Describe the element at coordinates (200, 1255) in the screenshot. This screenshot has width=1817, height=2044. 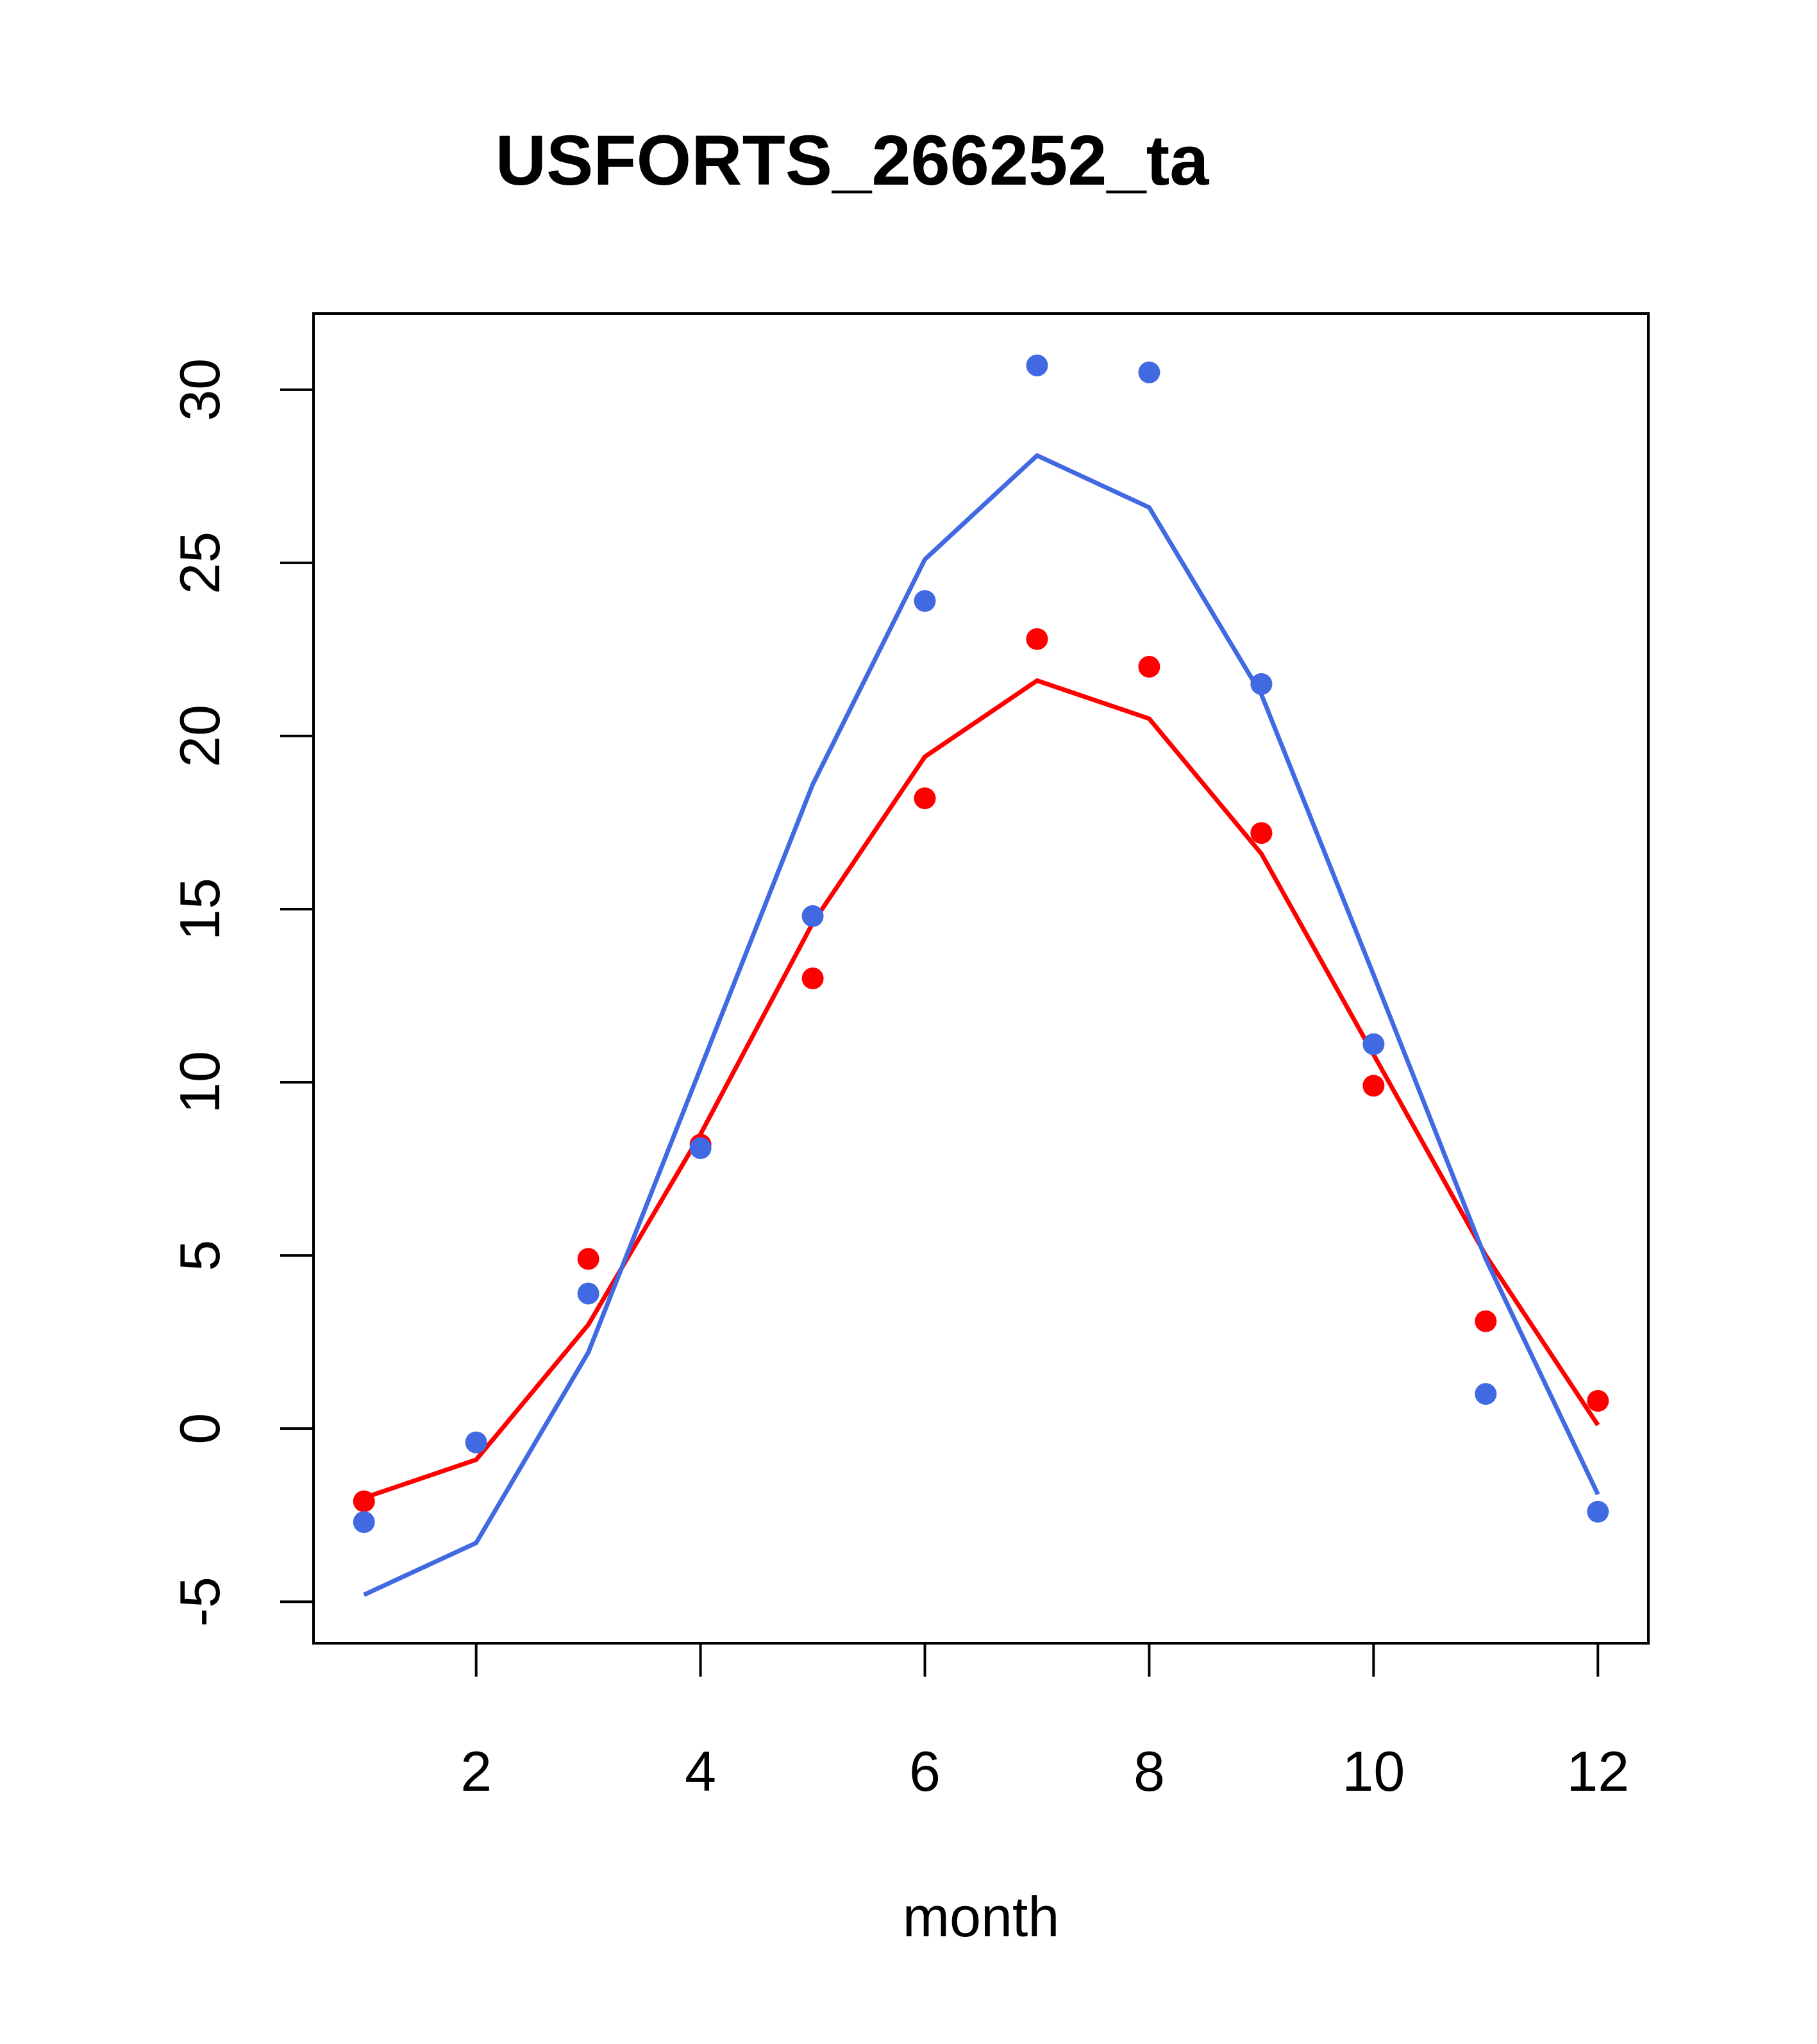
I see `y-tick-label: 5` at that location.